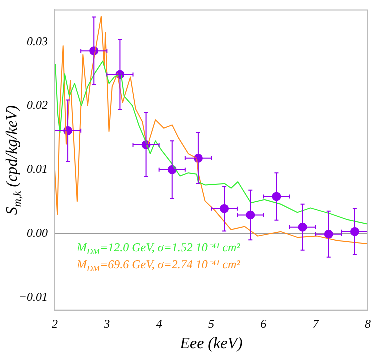 The height and width of the screenshot is (356, 374). Describe the element at coordinates (14, 161) in the screenshot. I see `y-axis-title: Sm,k (cpd/kg/keV)` at that location.